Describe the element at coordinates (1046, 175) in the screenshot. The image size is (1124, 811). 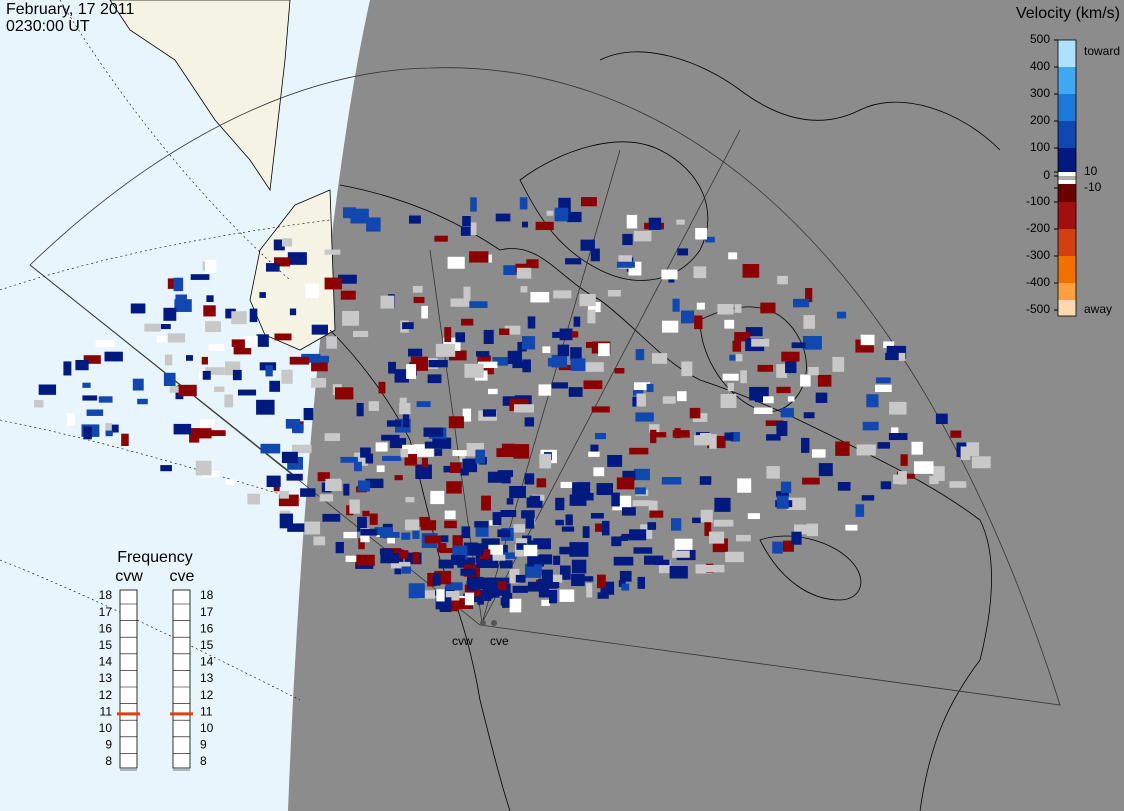
I see `colorbar-tick-label: 0` at that location.